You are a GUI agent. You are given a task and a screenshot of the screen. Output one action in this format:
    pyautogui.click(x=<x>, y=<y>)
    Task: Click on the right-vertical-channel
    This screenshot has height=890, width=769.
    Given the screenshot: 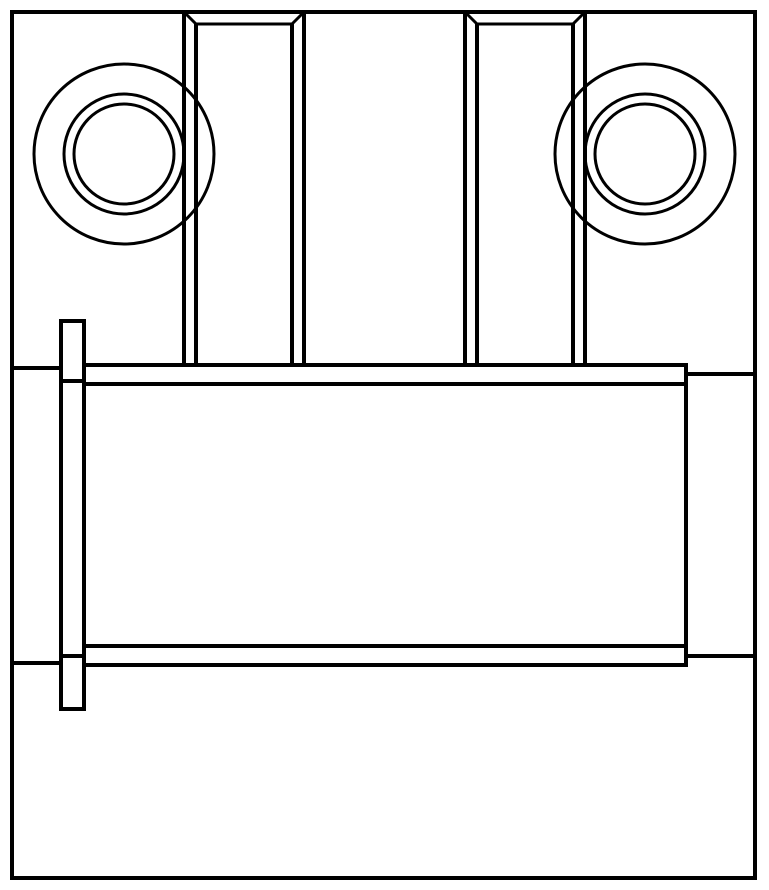 What is the action you would take?
    pyautogui.click(x=525, y=188)
    